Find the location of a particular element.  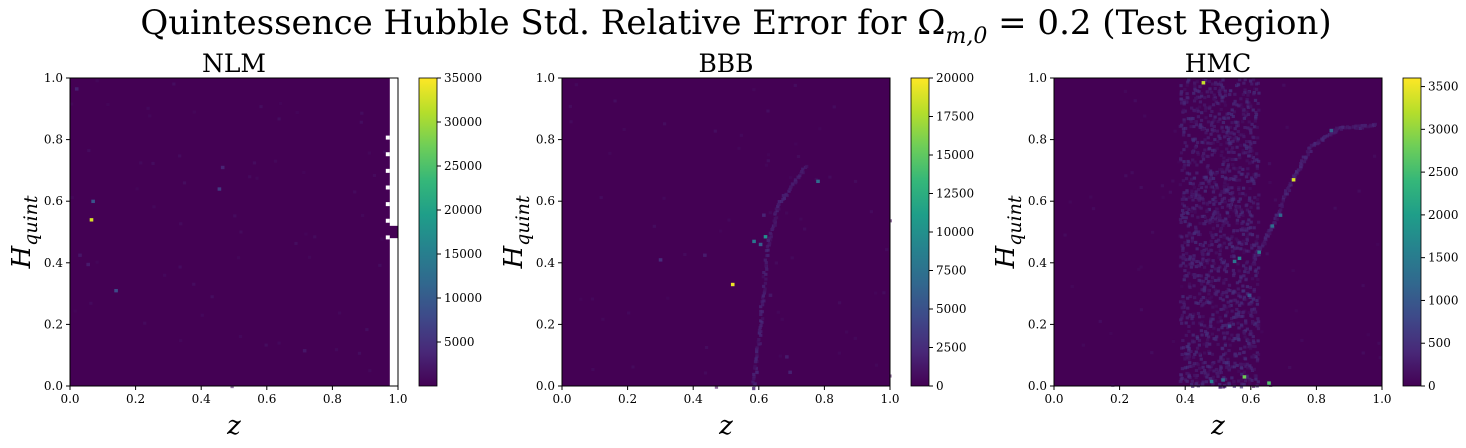

missing-region is located at coordinates (393, 312).